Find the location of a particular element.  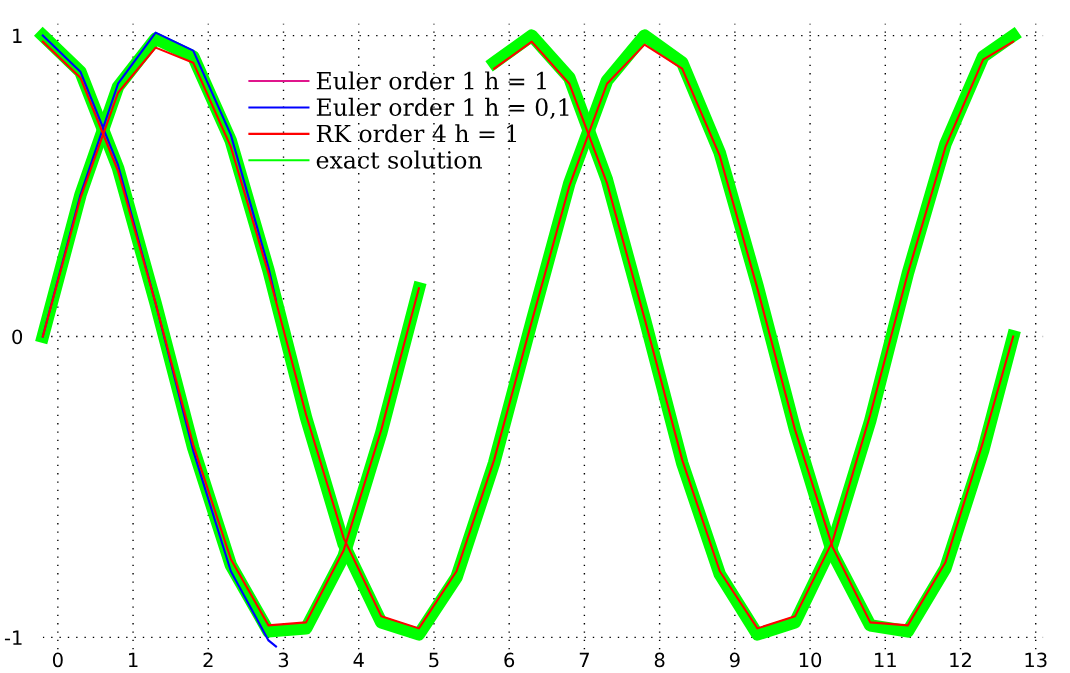

x-tick-label: 6 is located at coordinates (509, 660).